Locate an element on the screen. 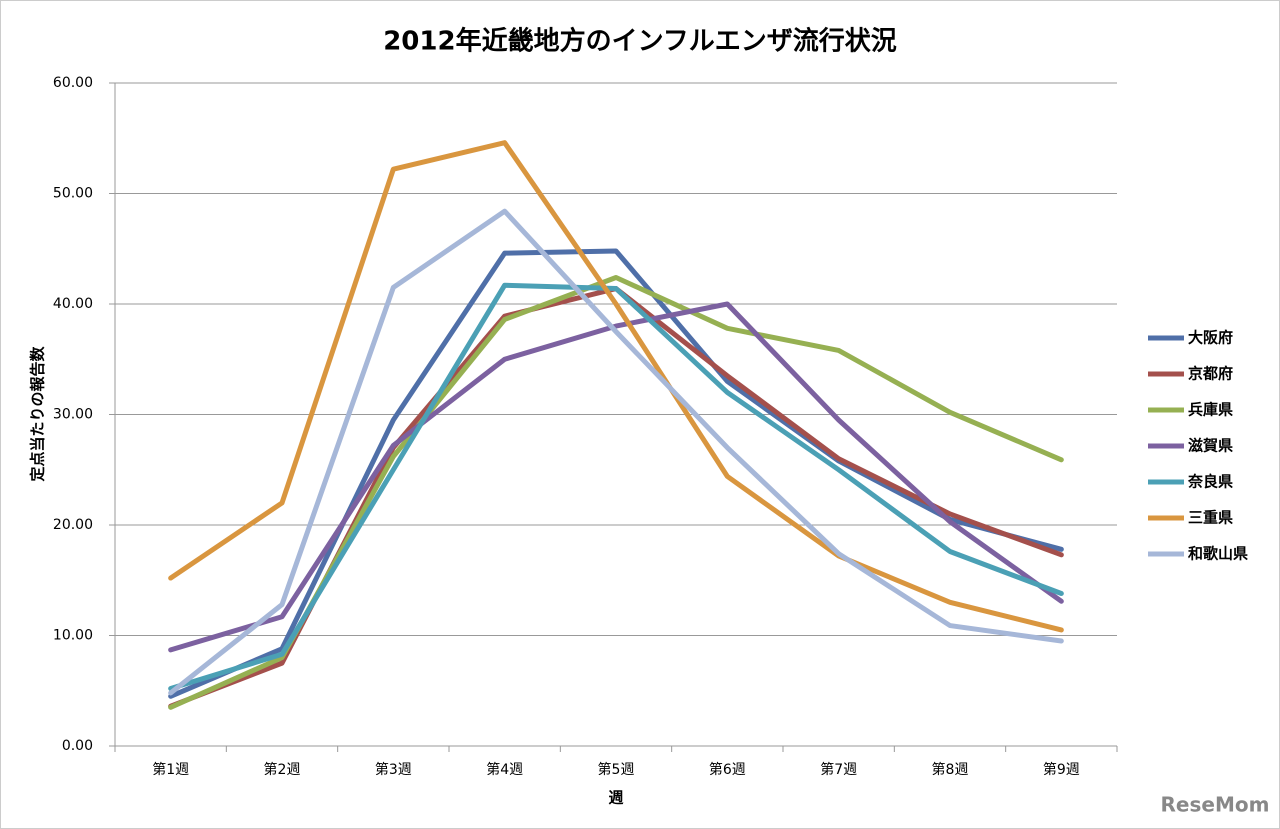  x-tick-label: 第9週 is located at coordinates (1061, 769).